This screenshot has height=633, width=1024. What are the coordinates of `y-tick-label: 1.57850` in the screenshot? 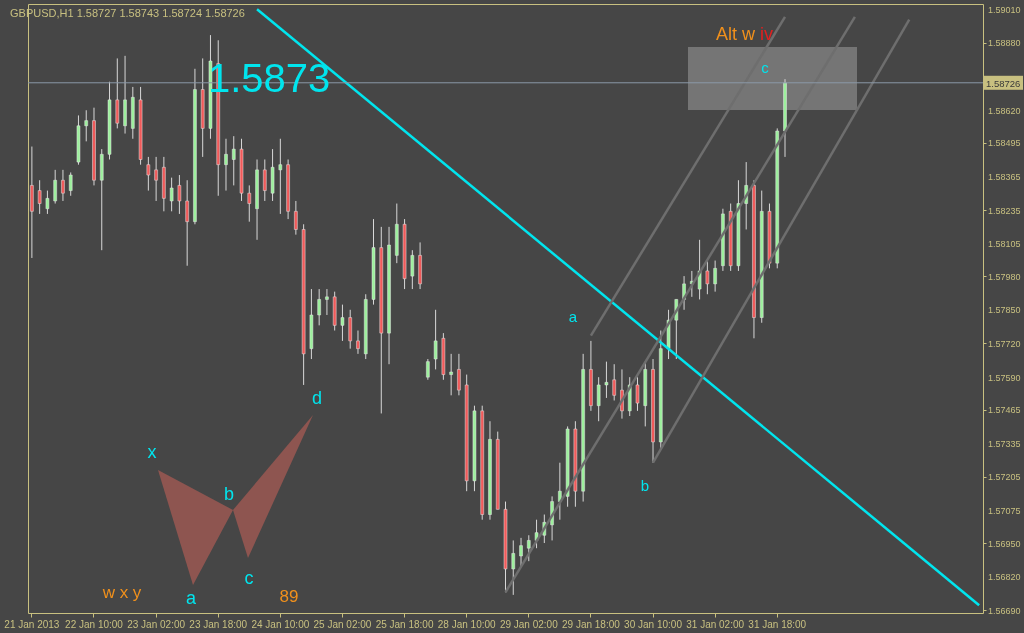 It's located at (1004, 310).